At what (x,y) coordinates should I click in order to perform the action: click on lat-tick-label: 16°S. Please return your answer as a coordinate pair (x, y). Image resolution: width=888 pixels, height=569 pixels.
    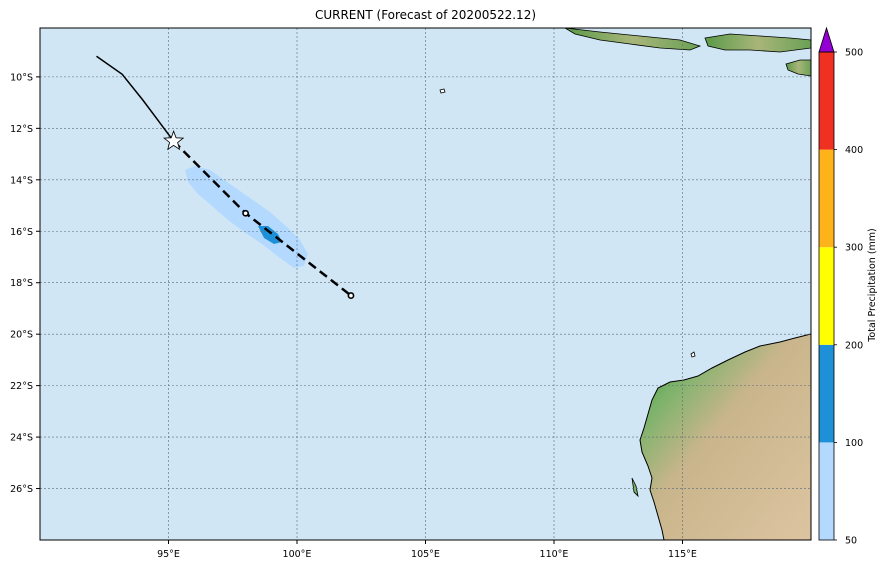
    Looking at the image, I should click on (21, 232).